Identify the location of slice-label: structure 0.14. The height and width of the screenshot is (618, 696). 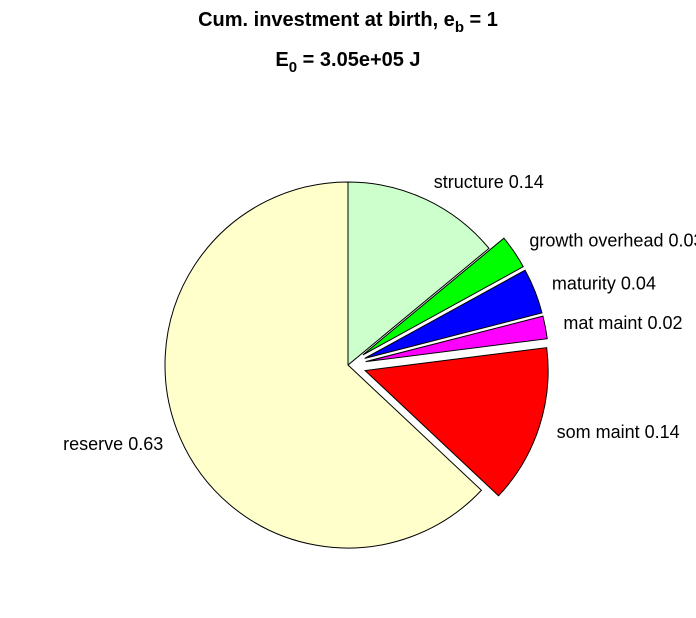
(489, 182).